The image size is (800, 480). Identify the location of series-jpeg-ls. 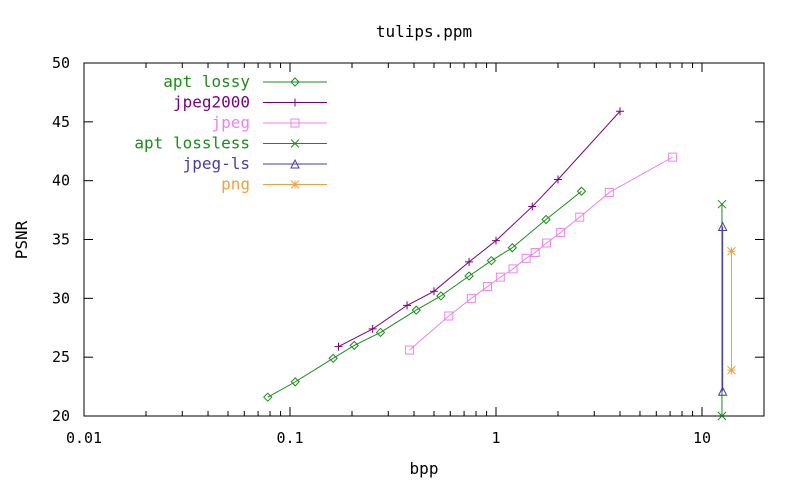
(722, 308).